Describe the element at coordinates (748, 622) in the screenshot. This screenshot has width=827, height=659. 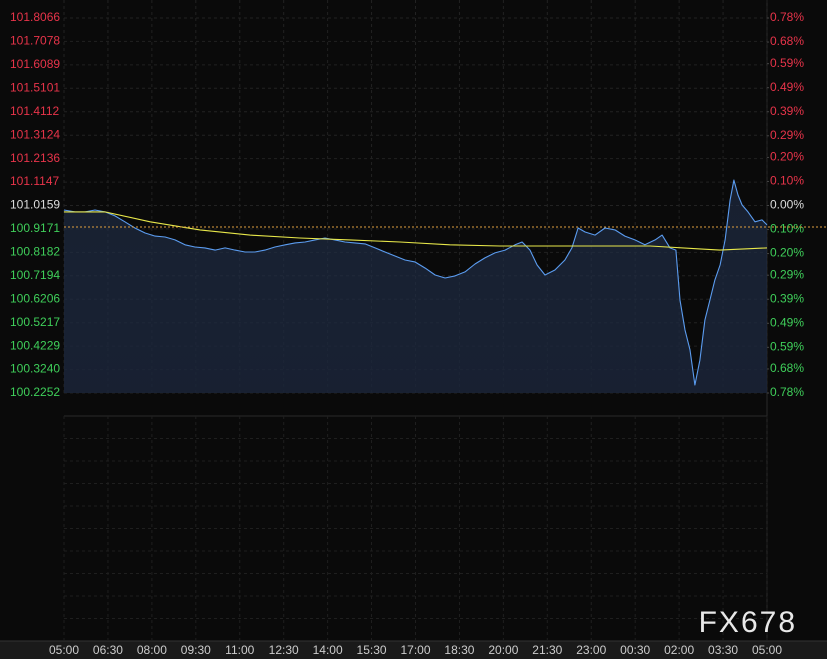
I see `watermark: FX678` at that location.